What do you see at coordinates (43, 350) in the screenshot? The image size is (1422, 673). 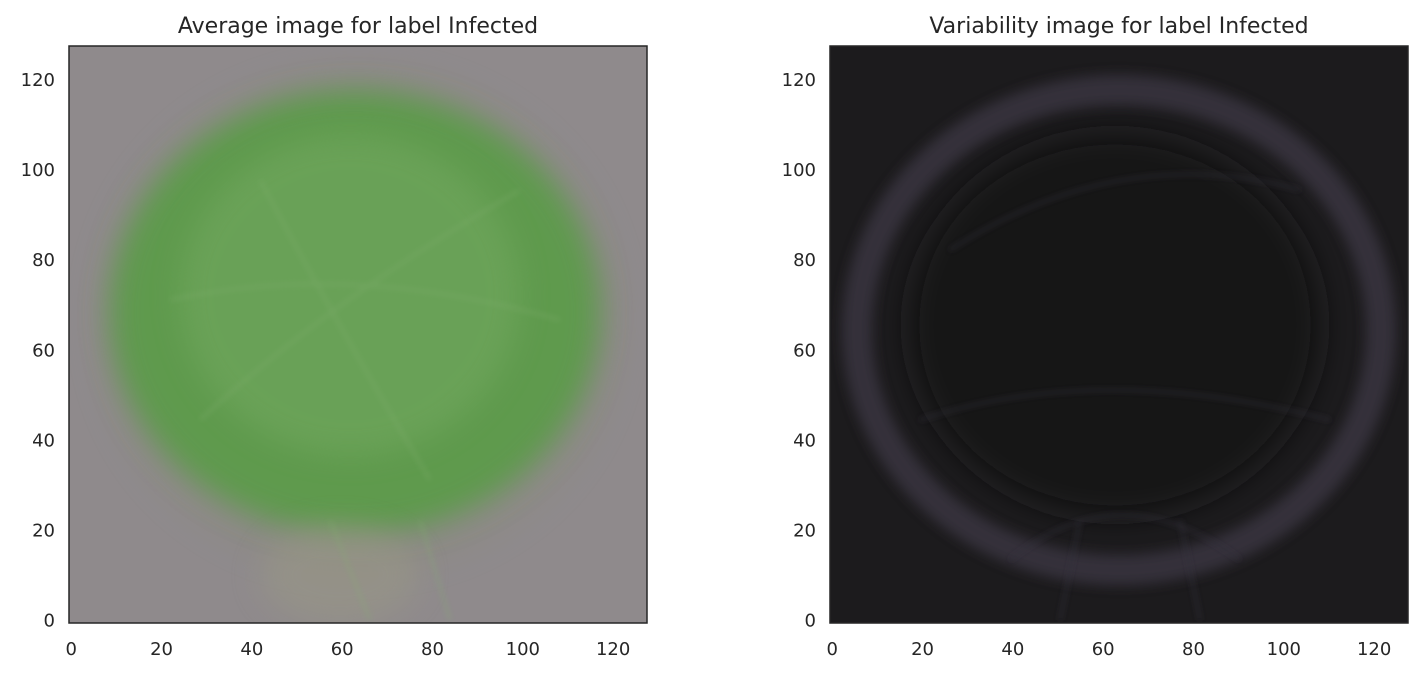 I see `average-y-tick-label: 60` at bounding box center [43, 350].